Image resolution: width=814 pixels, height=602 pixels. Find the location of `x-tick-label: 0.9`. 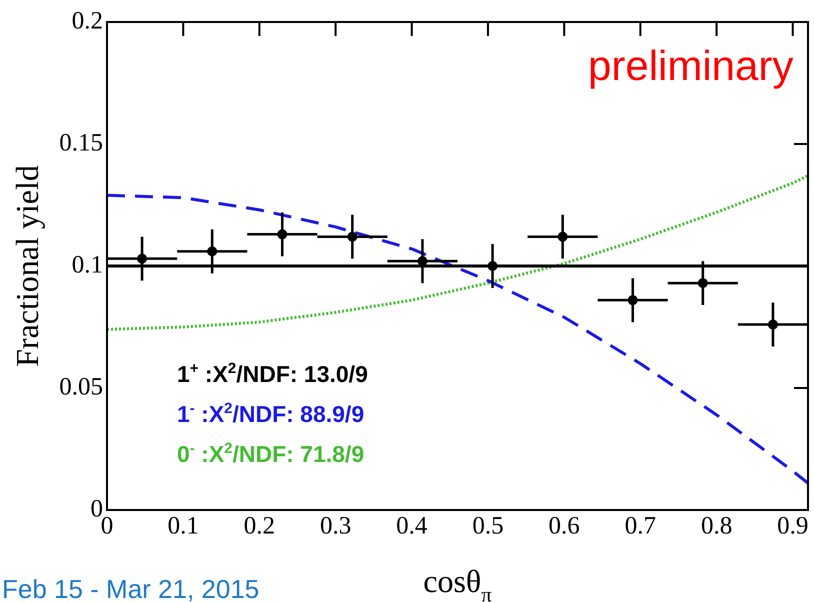

x-tick-label: 0.9 is located at coordinates (792, 526).